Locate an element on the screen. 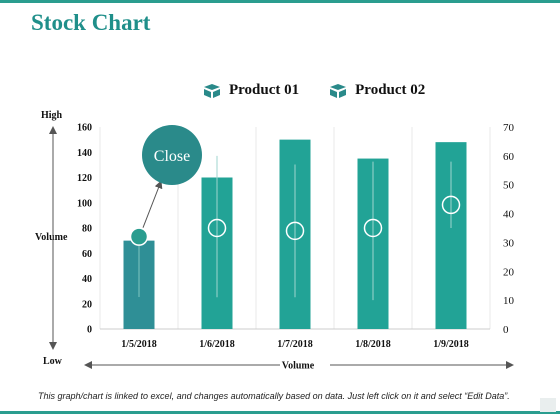 This screenshot has height=420, width=560. left-axis-tick-label: 0 is located at coordinates (89, 330).